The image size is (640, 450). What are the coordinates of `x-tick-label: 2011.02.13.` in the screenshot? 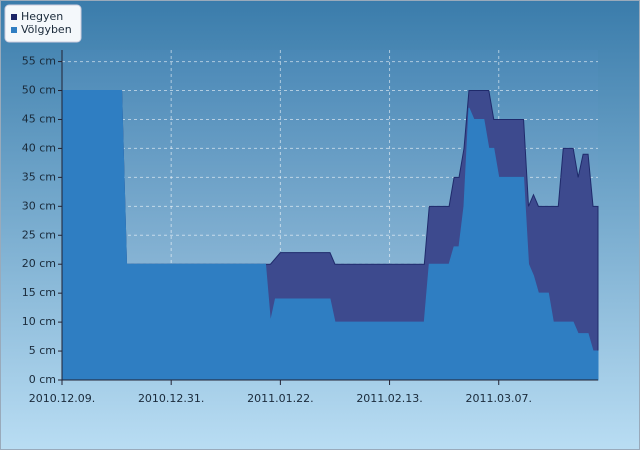 It's located at (389, 398).